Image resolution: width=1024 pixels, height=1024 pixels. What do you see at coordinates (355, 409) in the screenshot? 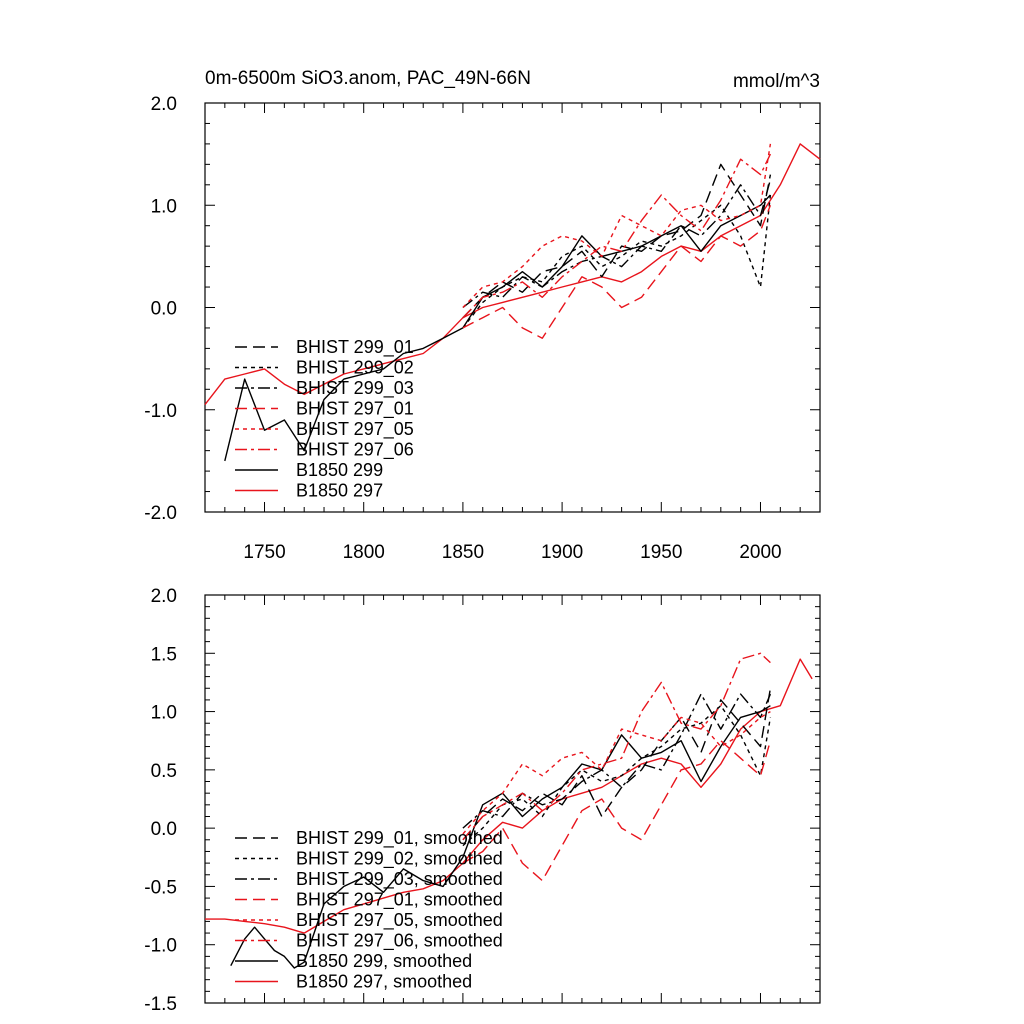
I see `legend-label: BHIST 297_01` at bounding box center [355, 409].